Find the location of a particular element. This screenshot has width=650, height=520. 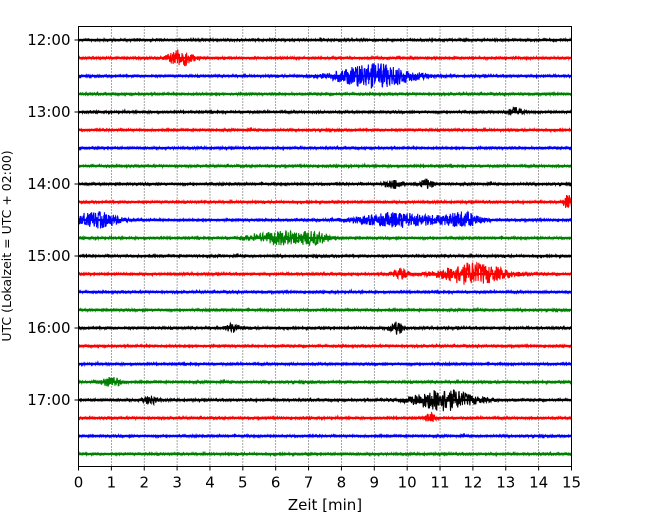

x-tick-label: 13 is located at coordinates (505, 483).